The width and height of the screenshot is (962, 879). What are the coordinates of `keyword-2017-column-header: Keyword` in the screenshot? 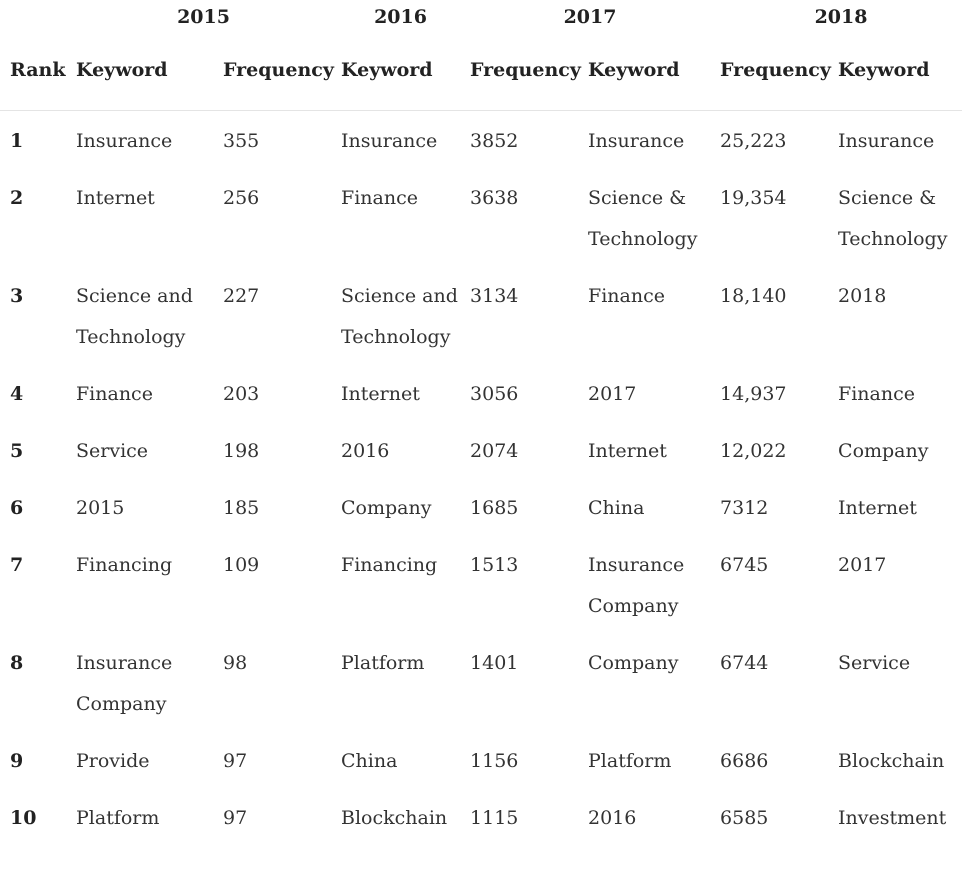 It's located at (644, 72).